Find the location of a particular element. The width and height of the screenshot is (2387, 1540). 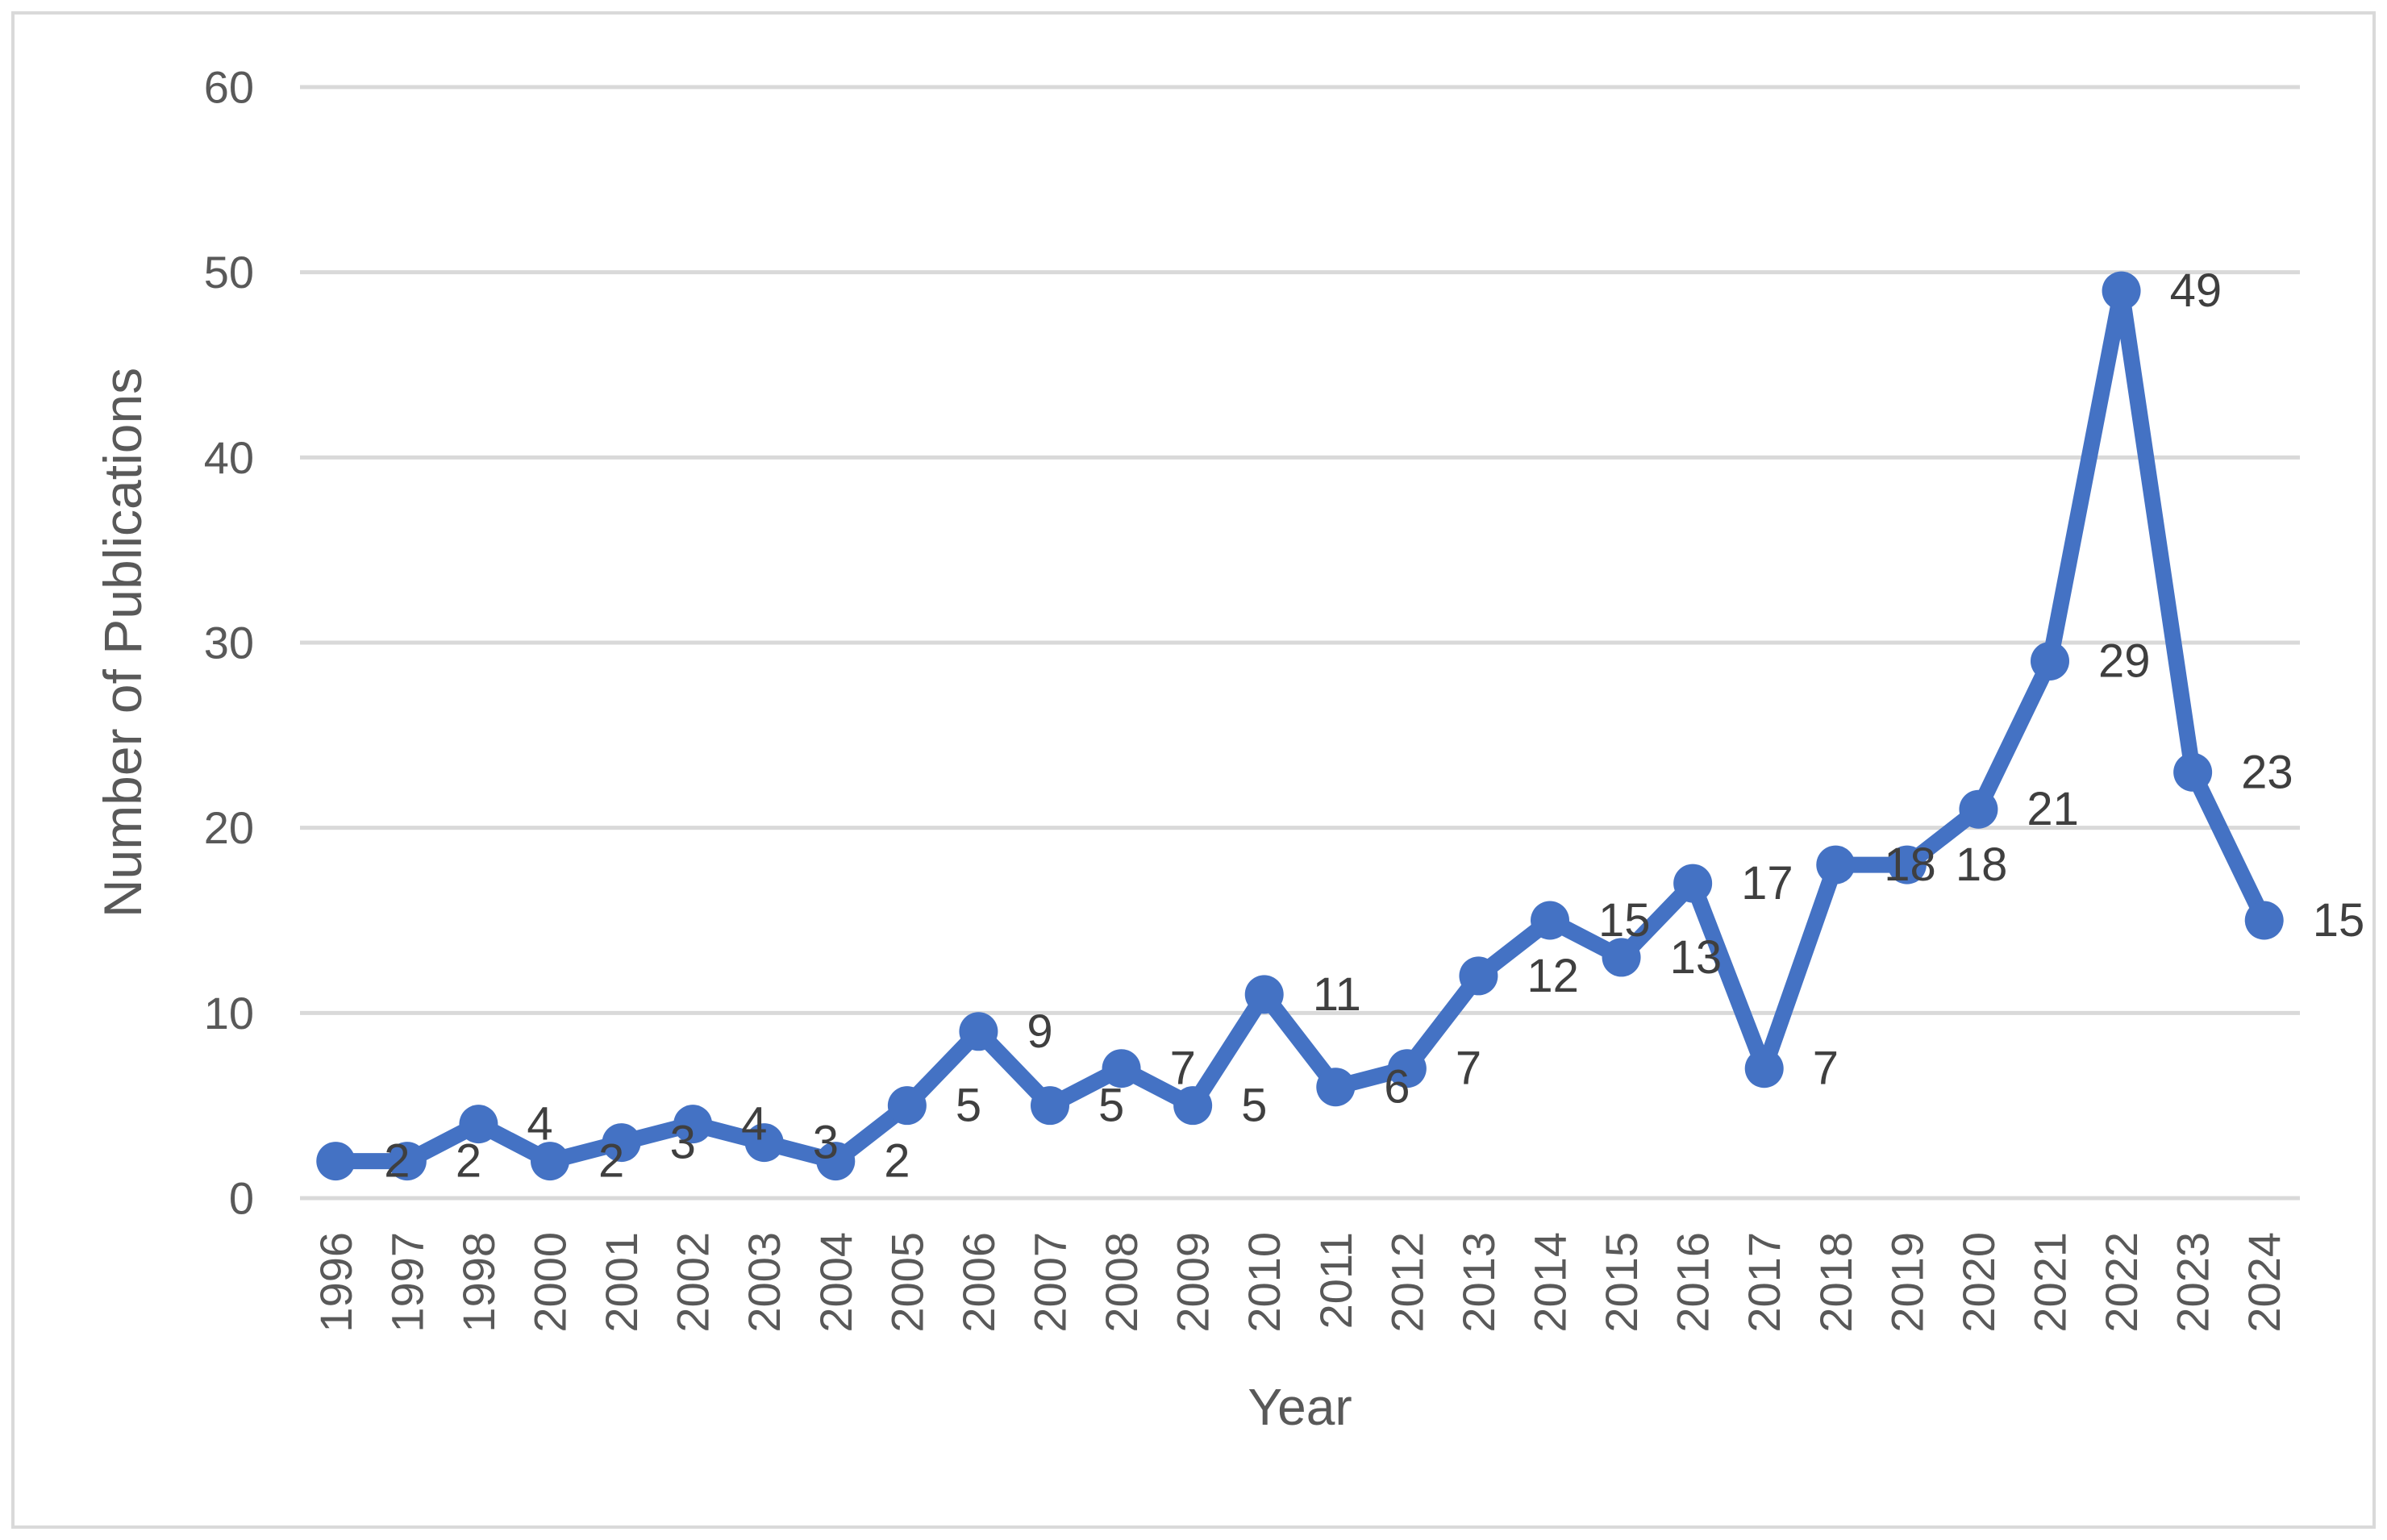

data-point-2006 is located at coordinates (978, 1031).